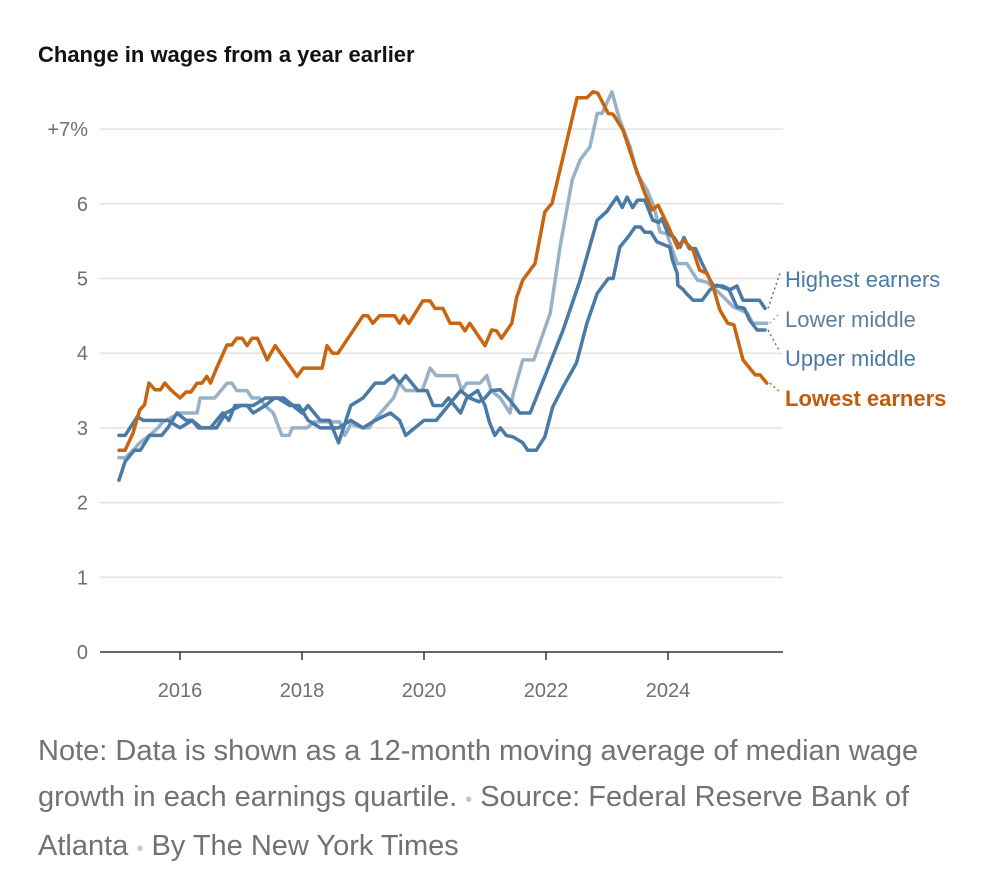  What do you see at coordinates (850, 319) in the screenshot?
I see `series-label: Lower middle` at bounding box center [850, 319].